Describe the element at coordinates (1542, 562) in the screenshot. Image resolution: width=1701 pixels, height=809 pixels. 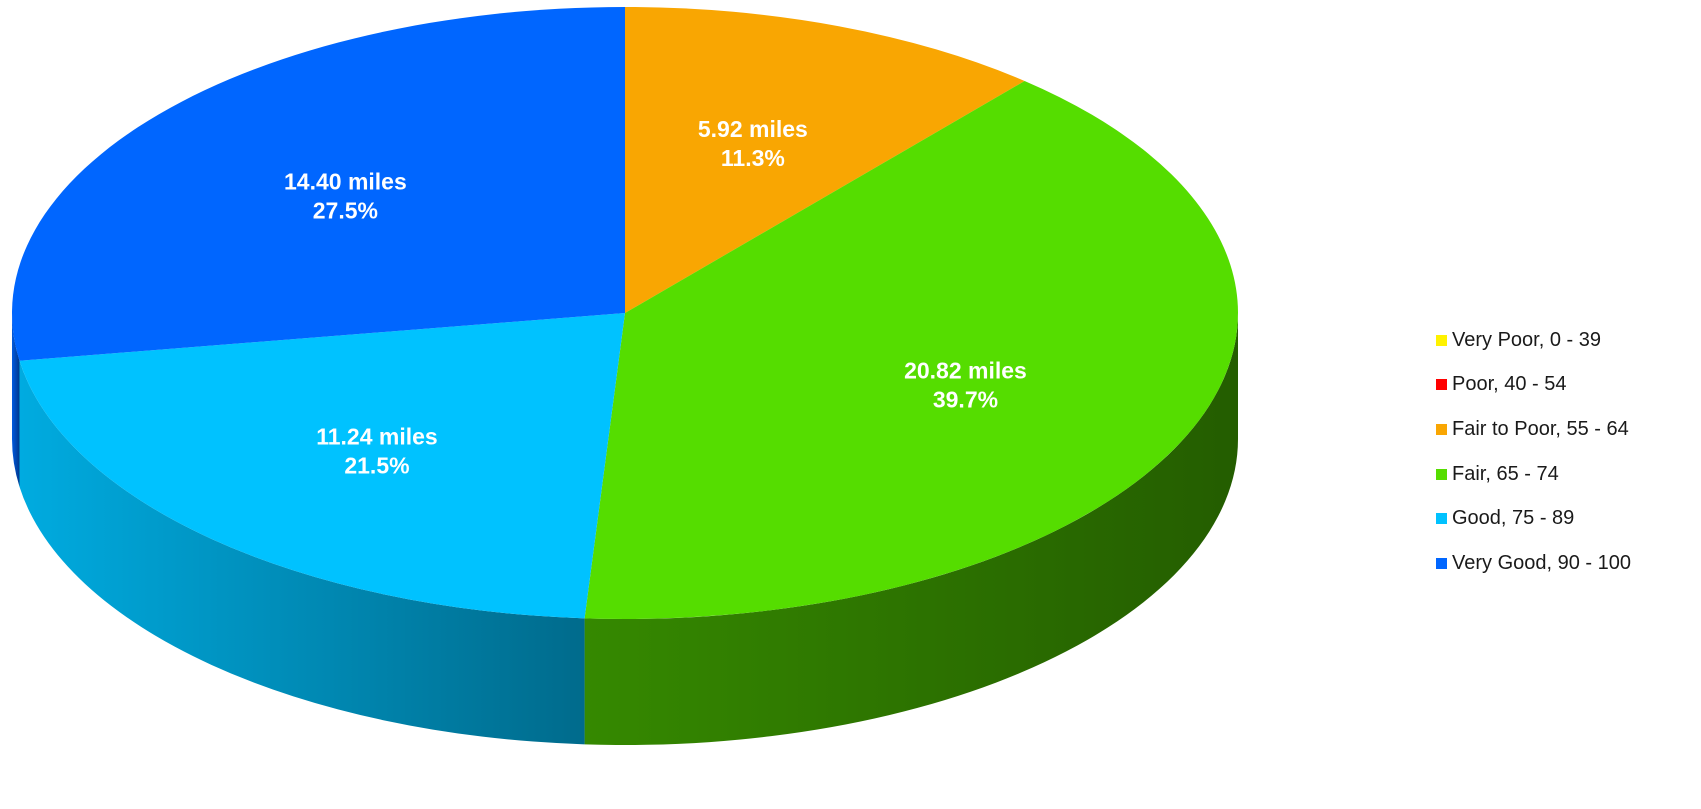
I see `legend-label: Very Good, 90 - 100` at that location.